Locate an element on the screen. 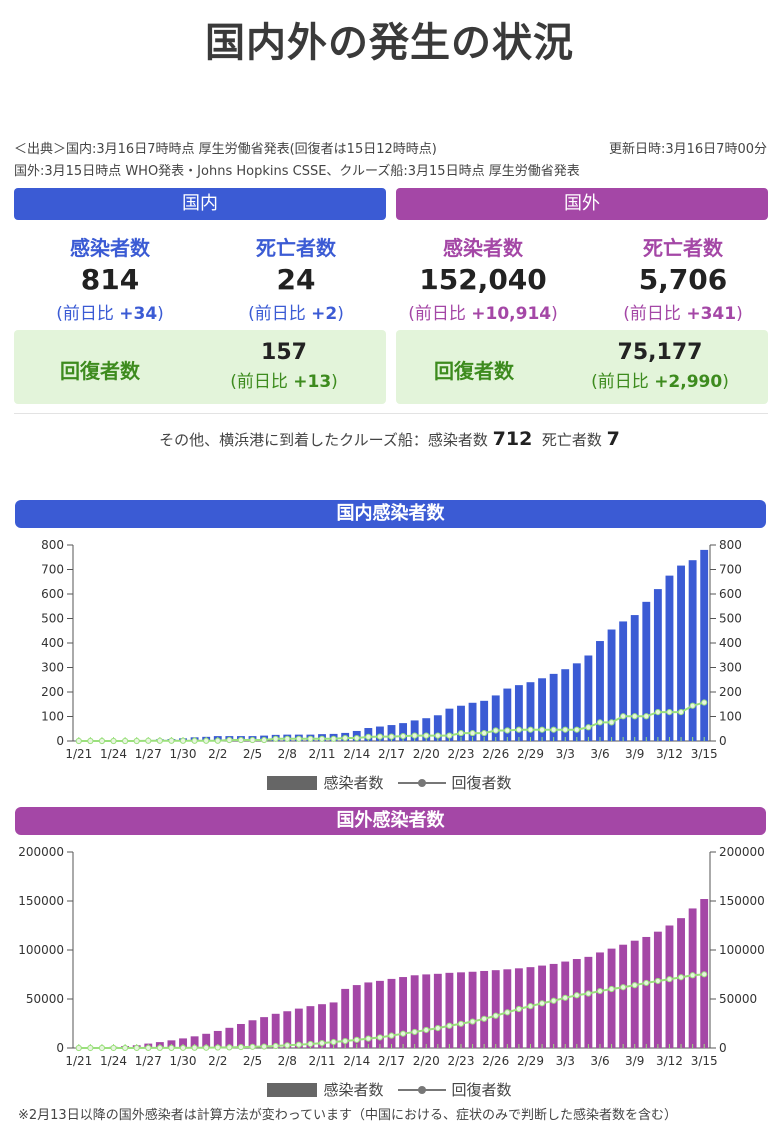  x-tick-label: 3/3 is located at coordinates (565, 1061).